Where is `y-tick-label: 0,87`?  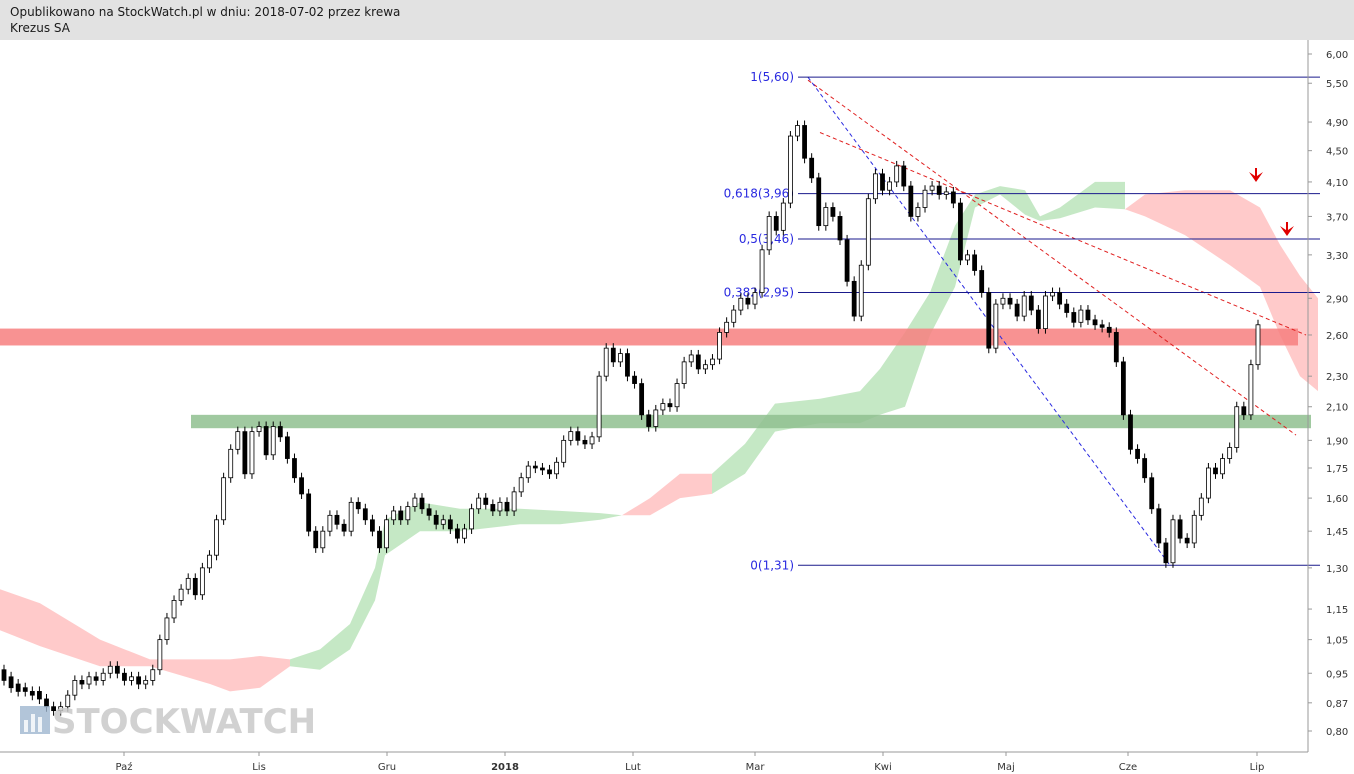
y-tick-label: 0,87 is located at coordinates (1337, 704).